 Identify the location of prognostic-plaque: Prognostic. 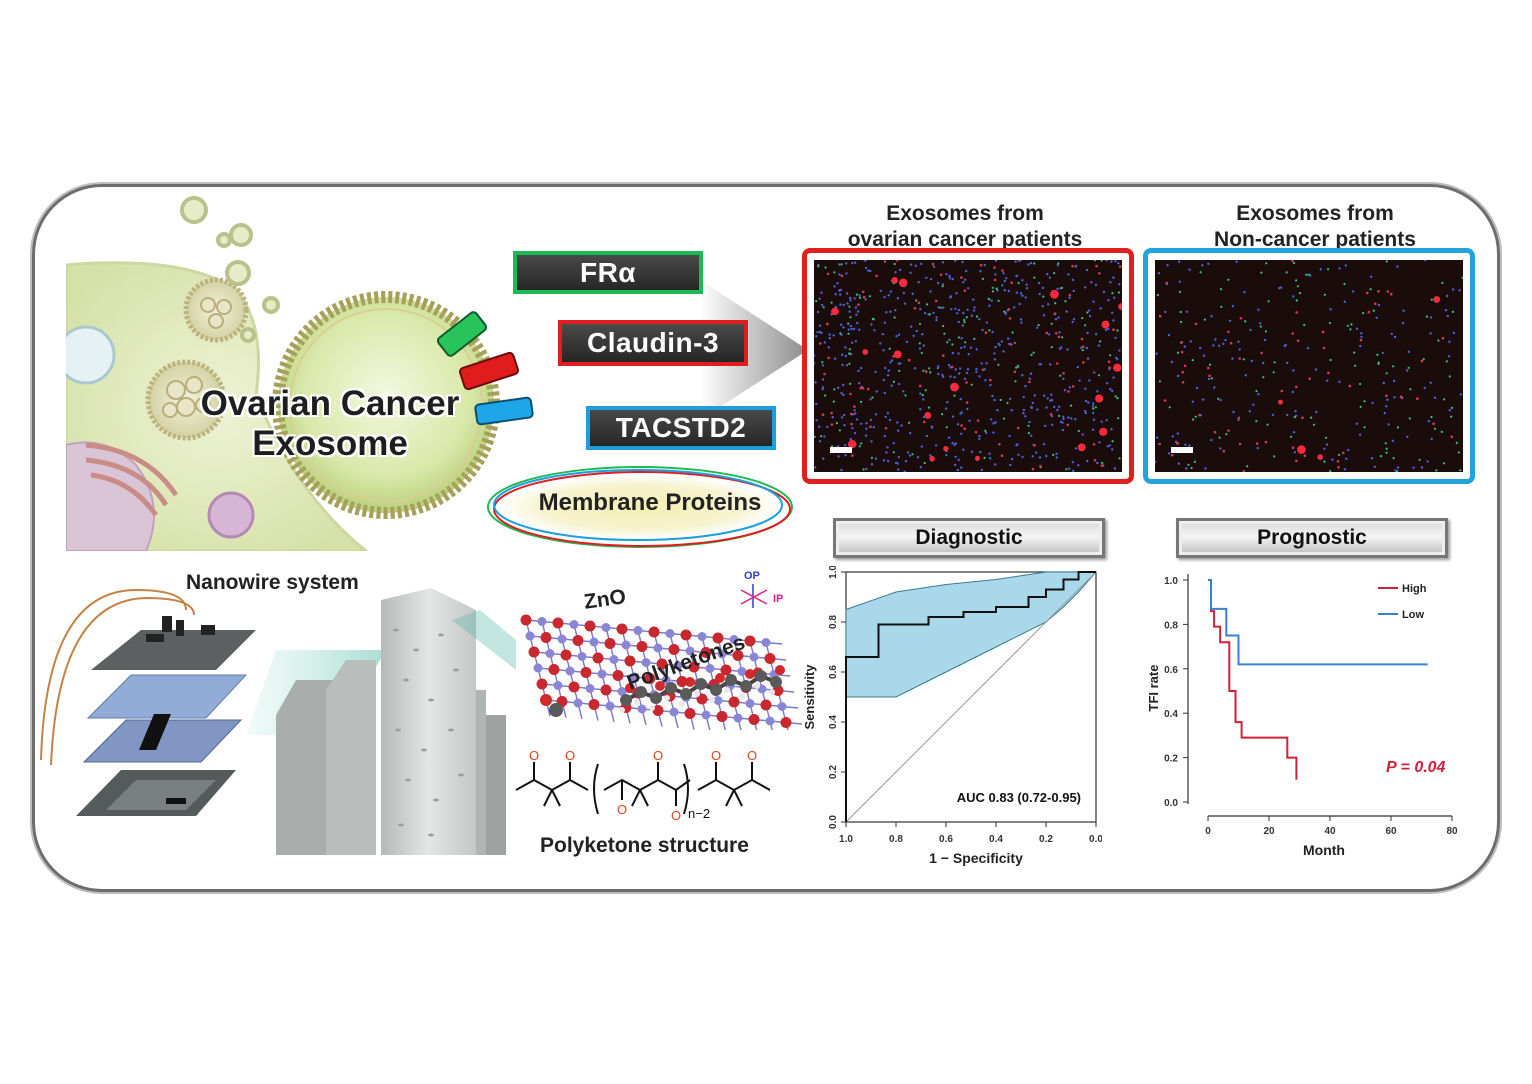
(1312, 538).